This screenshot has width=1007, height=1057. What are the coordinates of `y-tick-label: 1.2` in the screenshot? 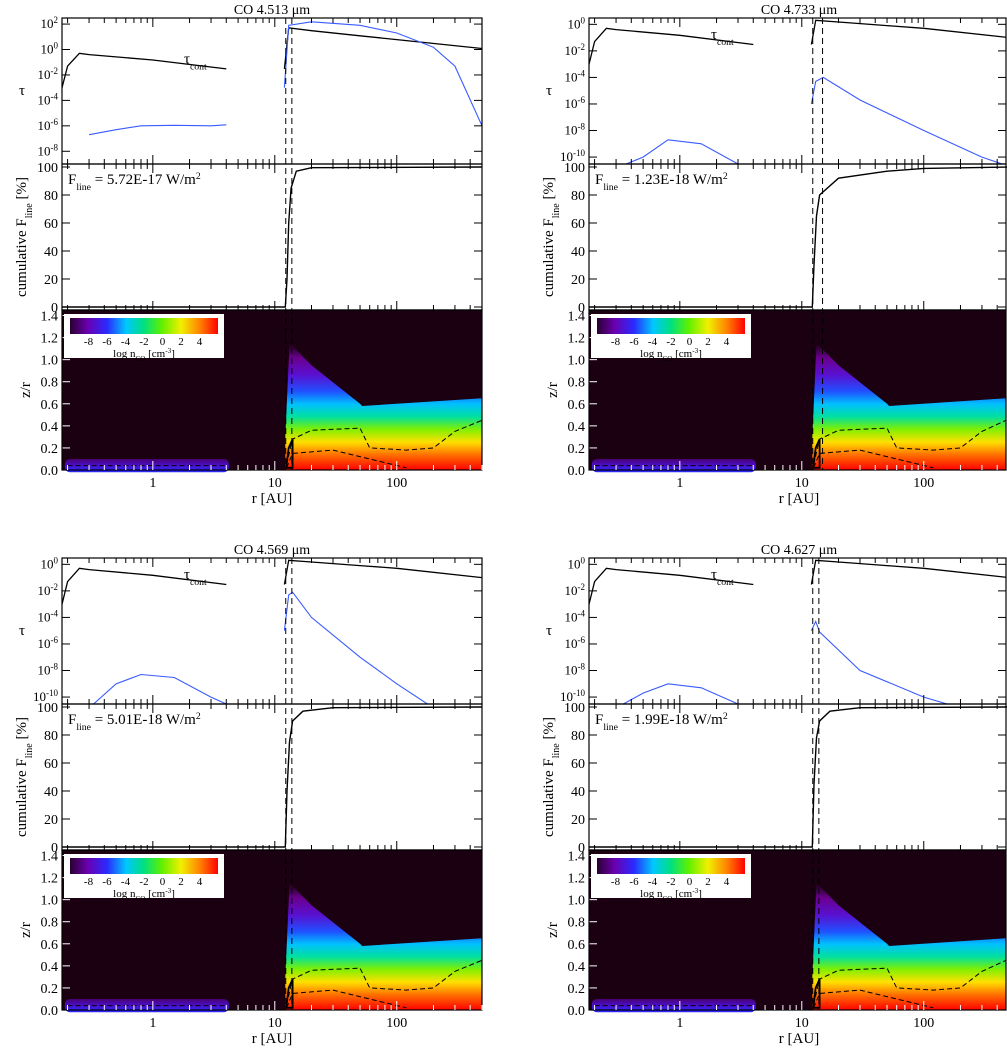 It's located at (577, 879).